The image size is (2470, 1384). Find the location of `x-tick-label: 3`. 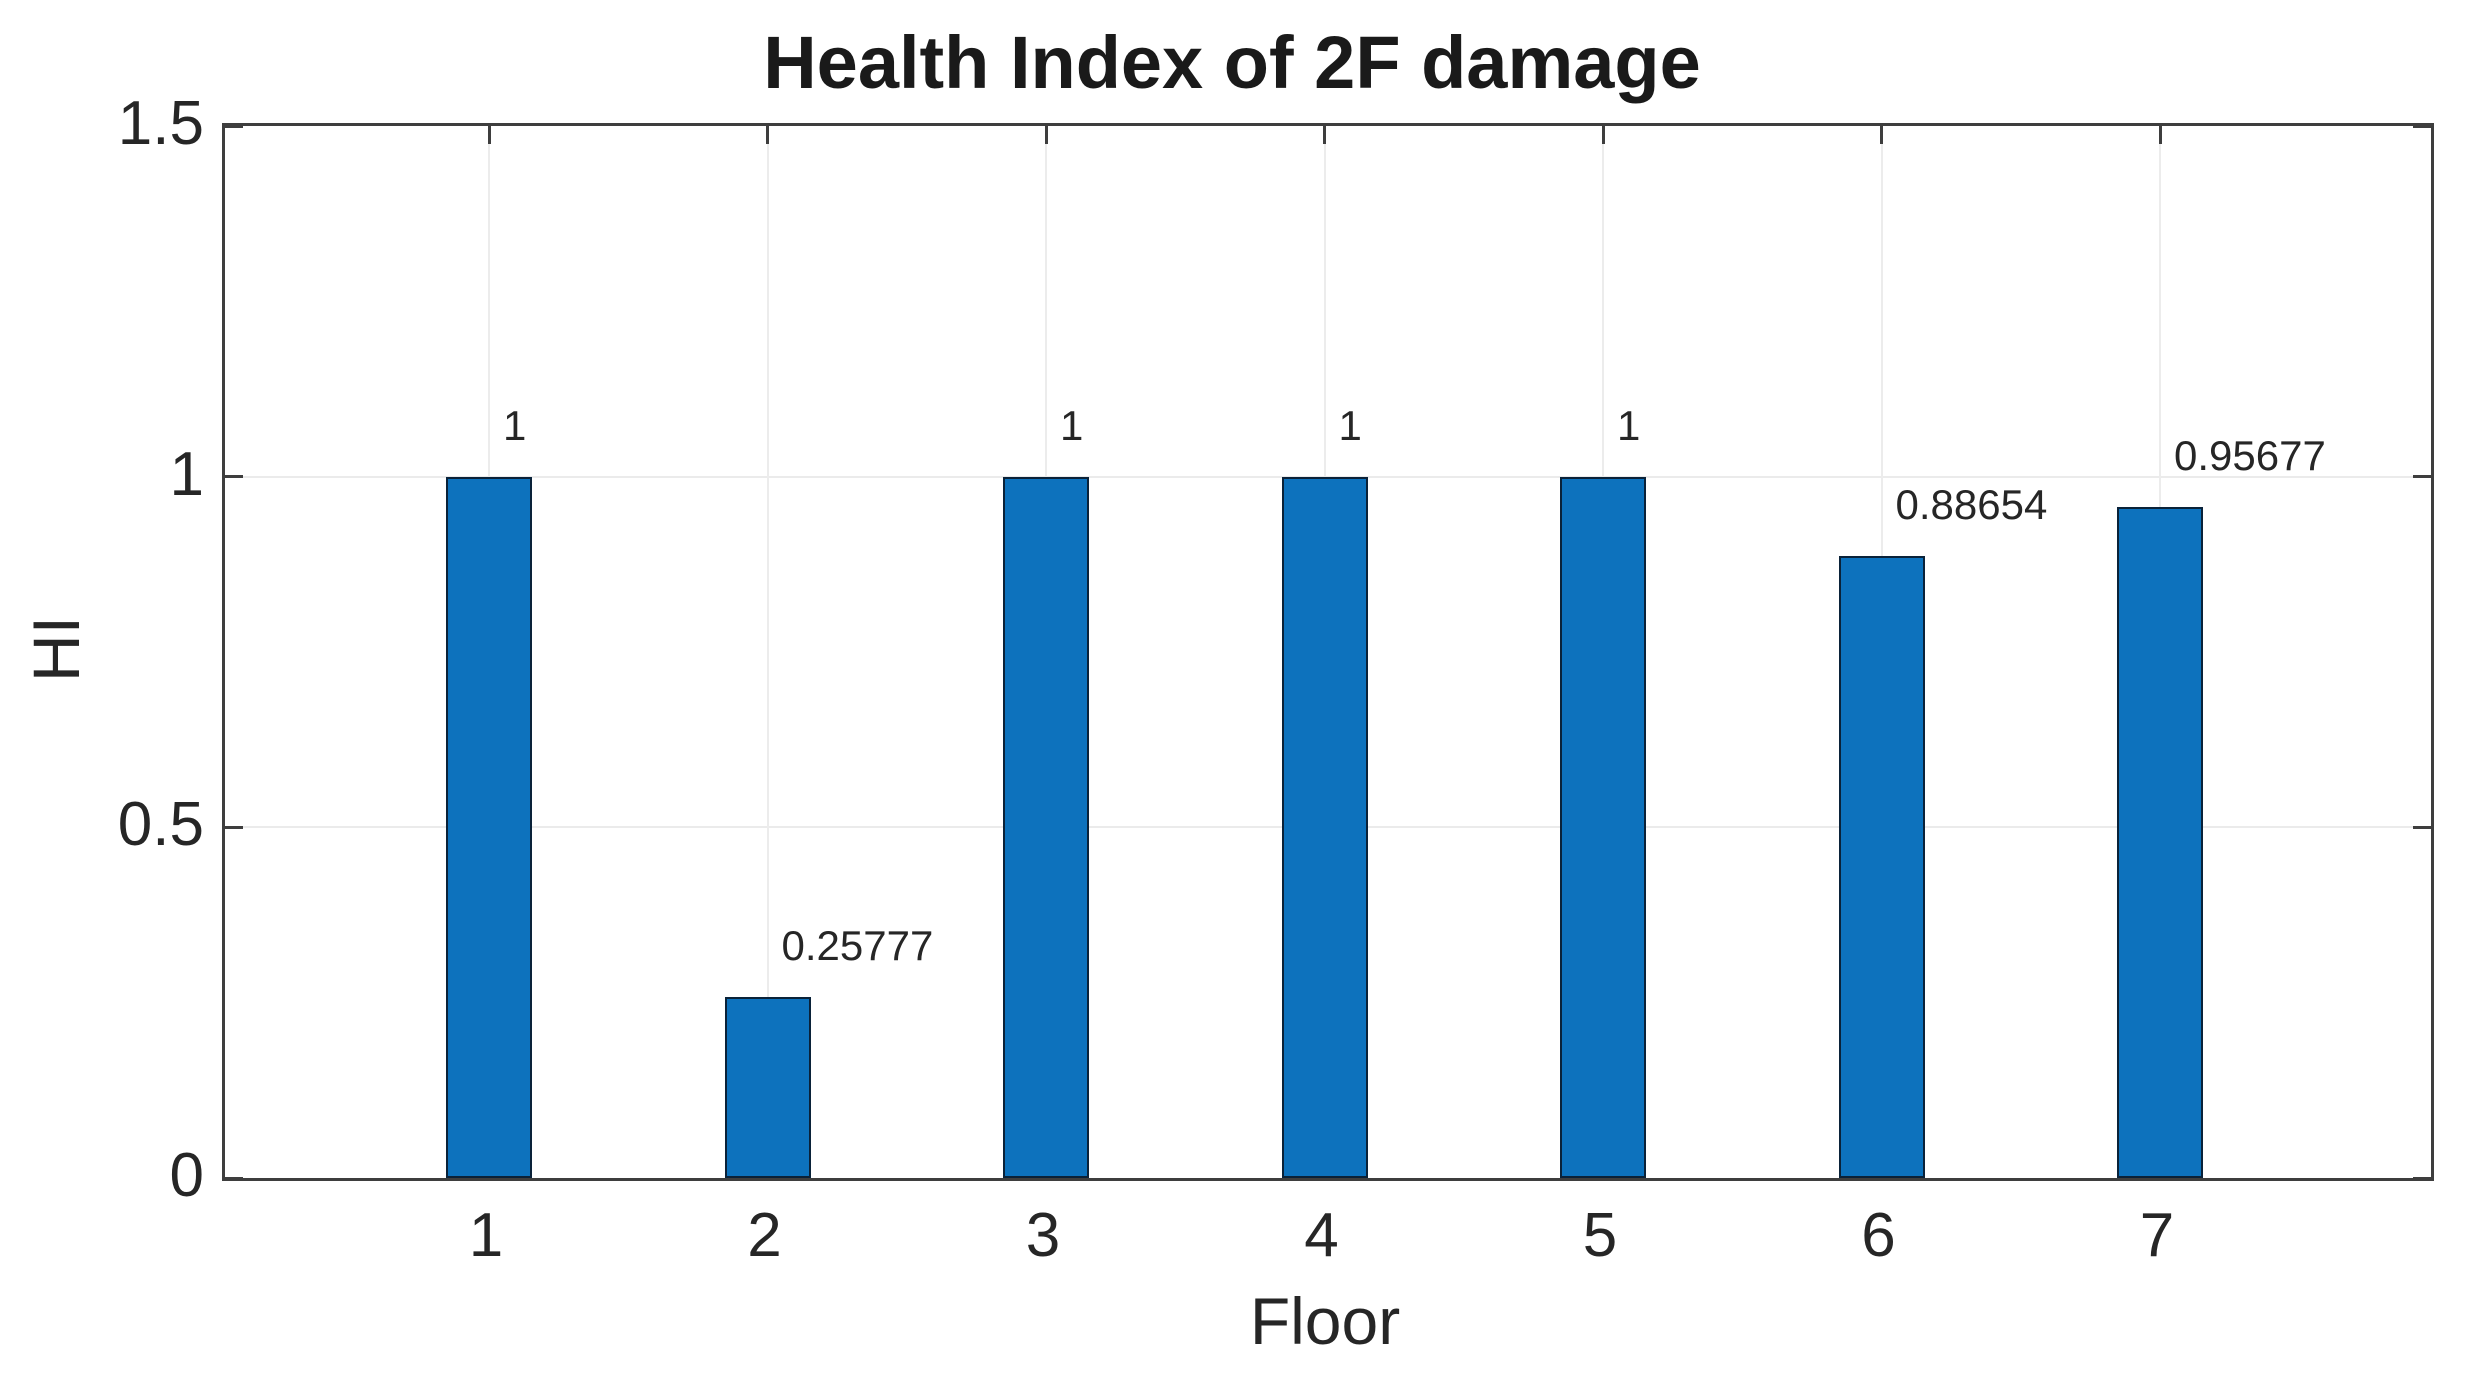

x-tick-label: 3 is located at coordinates (1043, 1235).